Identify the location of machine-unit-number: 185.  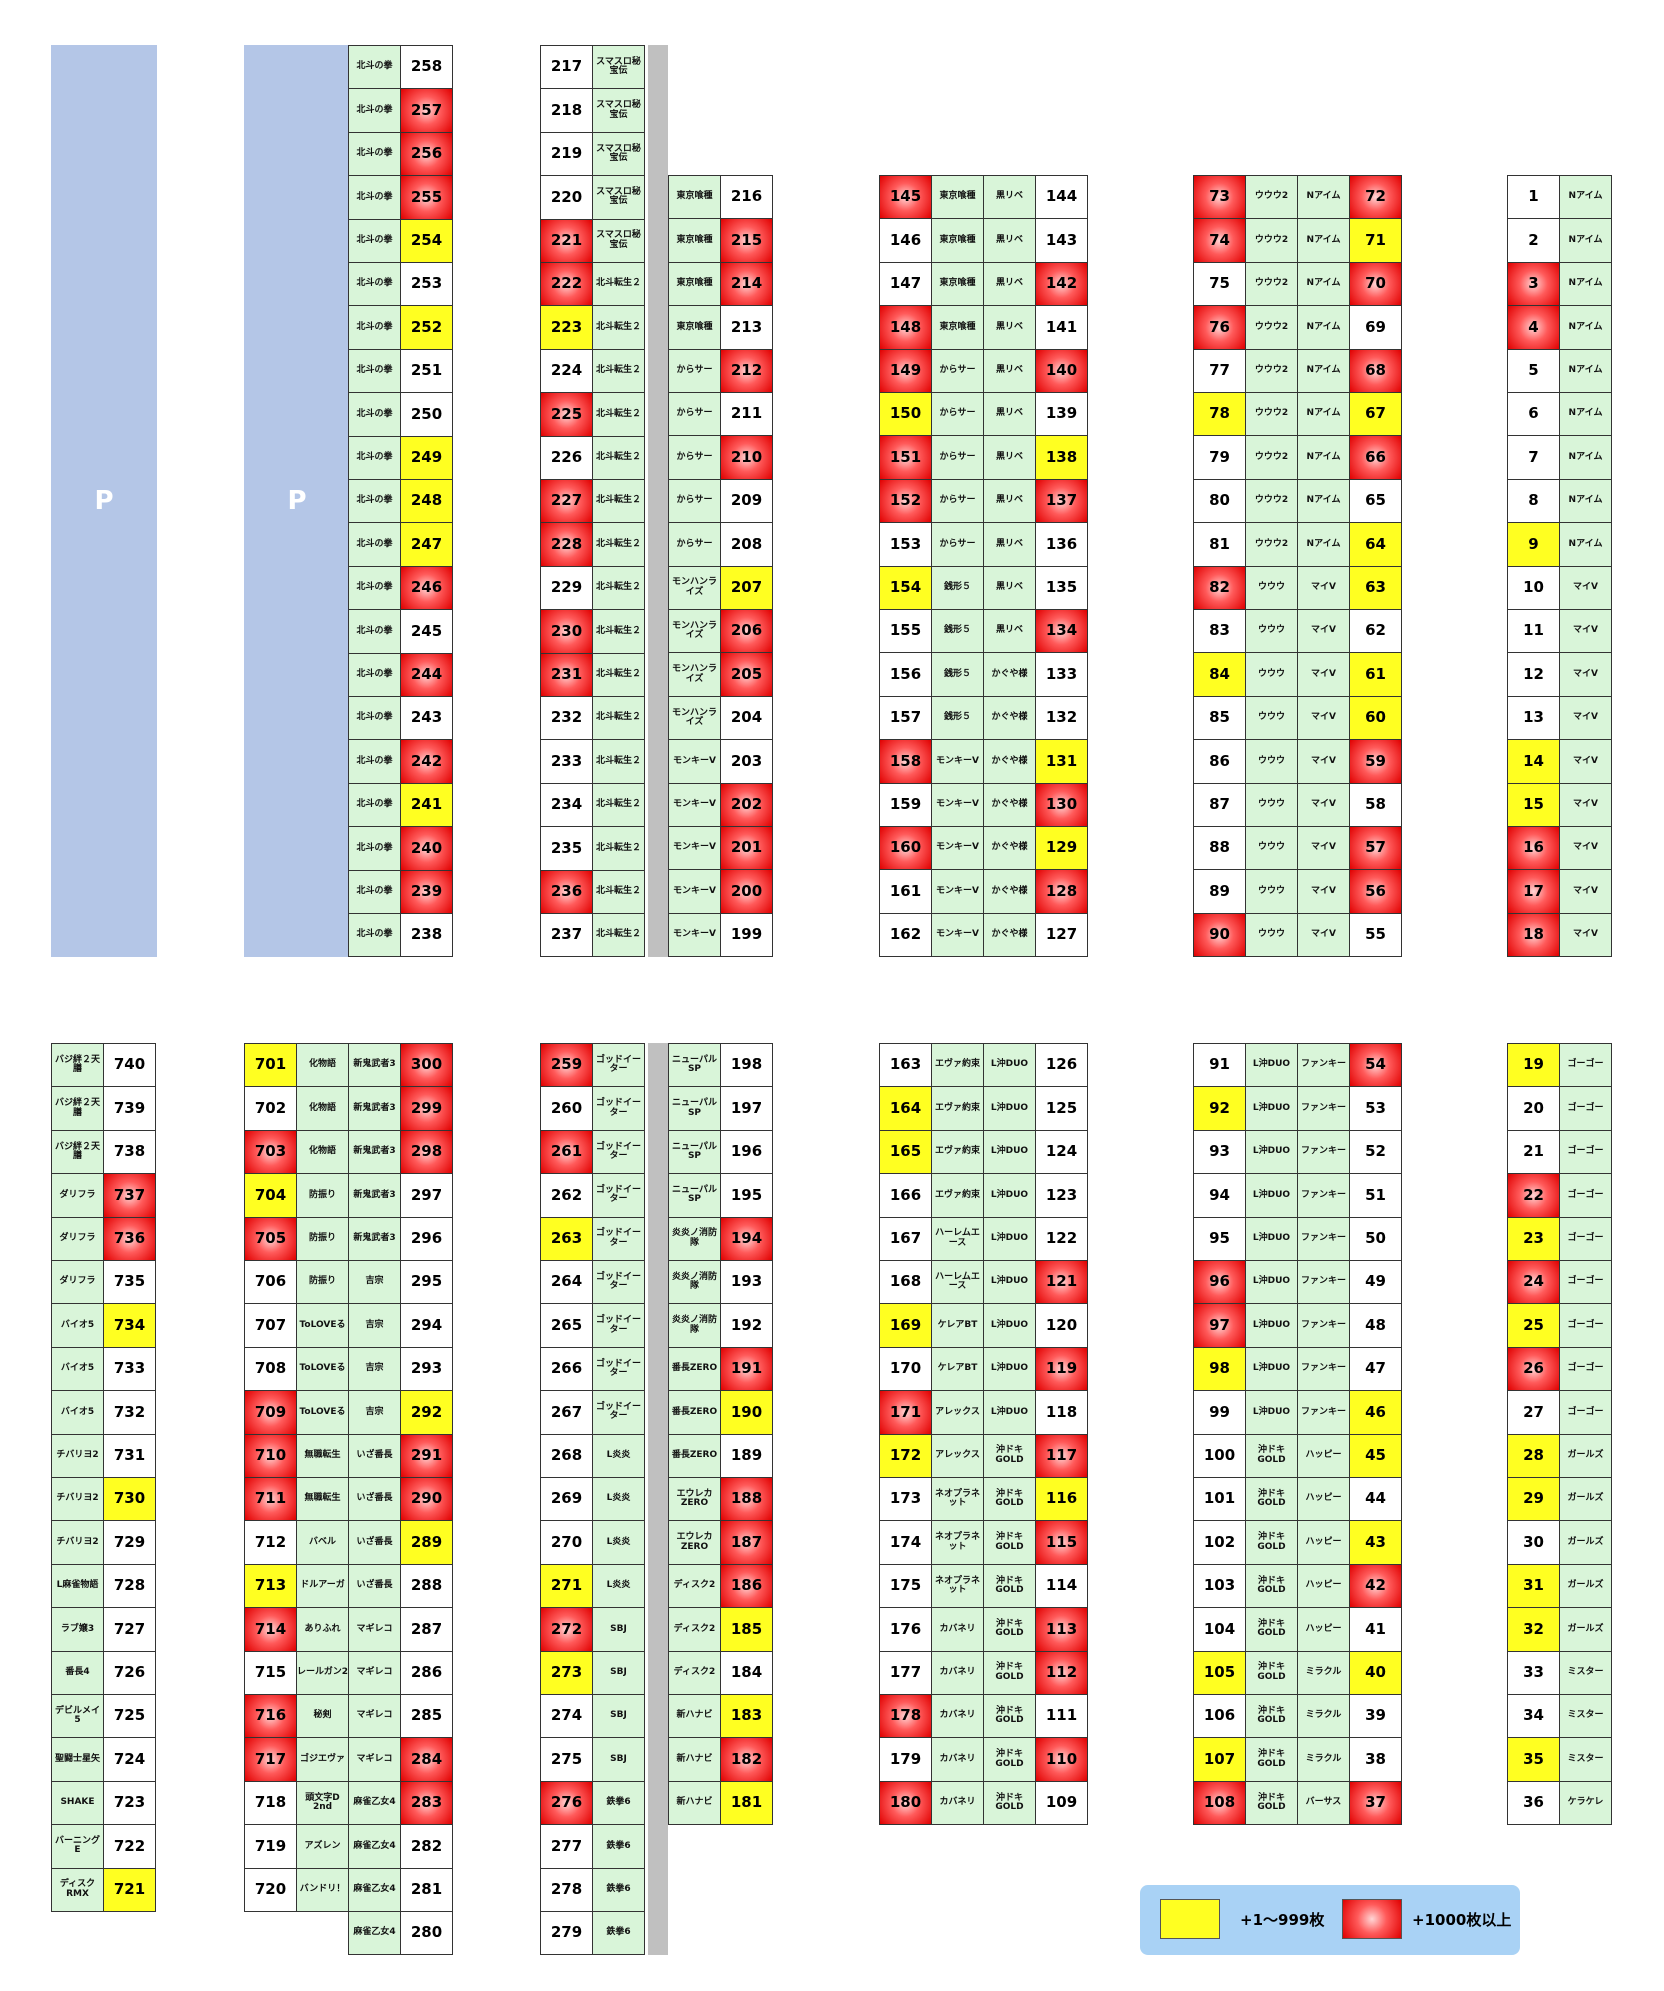
(746, 1629).